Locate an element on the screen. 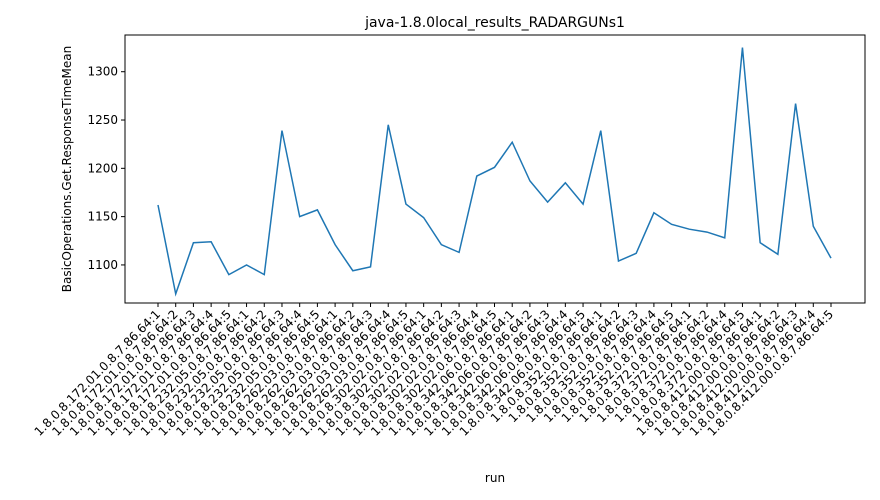 This screenshot has height=500, width=880. y-tick-label: 1300 is located at coordinates (102, 72).